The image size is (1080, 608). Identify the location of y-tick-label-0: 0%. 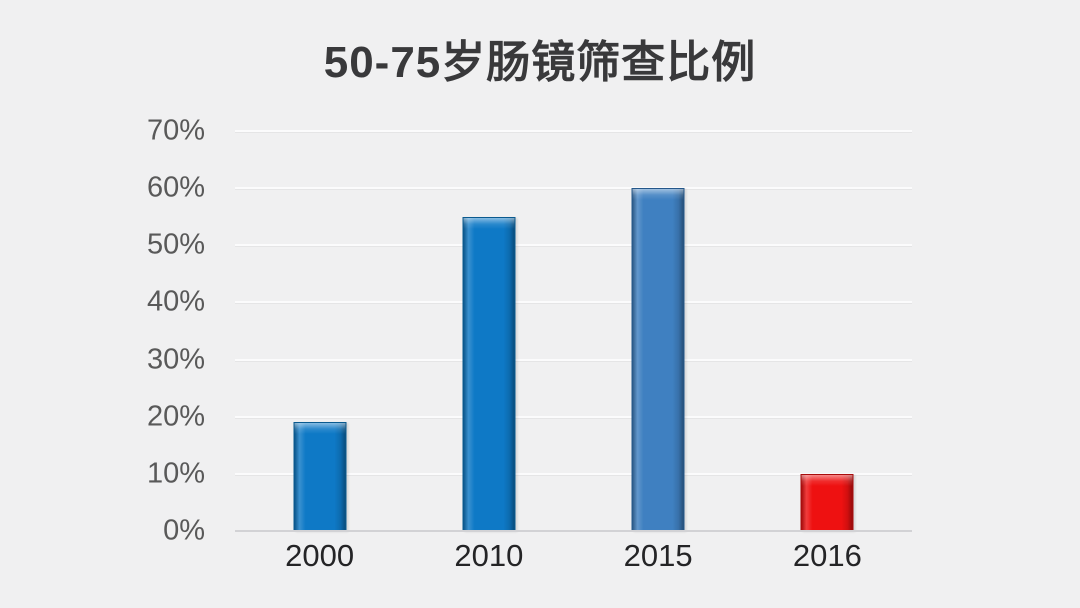
(184, 530).